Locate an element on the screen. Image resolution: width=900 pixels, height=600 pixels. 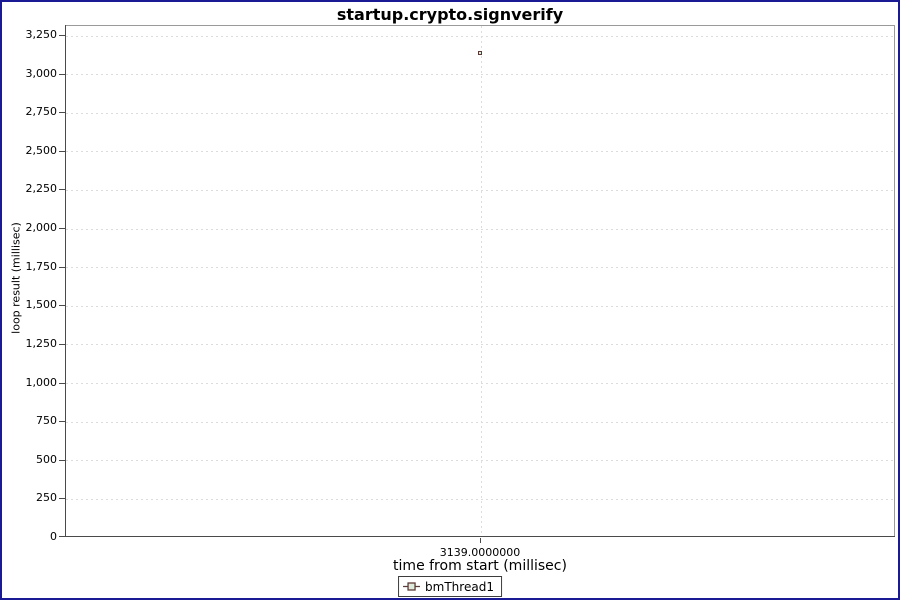
legend-item-label: bmThread1 is located at coordinates (459, 586).